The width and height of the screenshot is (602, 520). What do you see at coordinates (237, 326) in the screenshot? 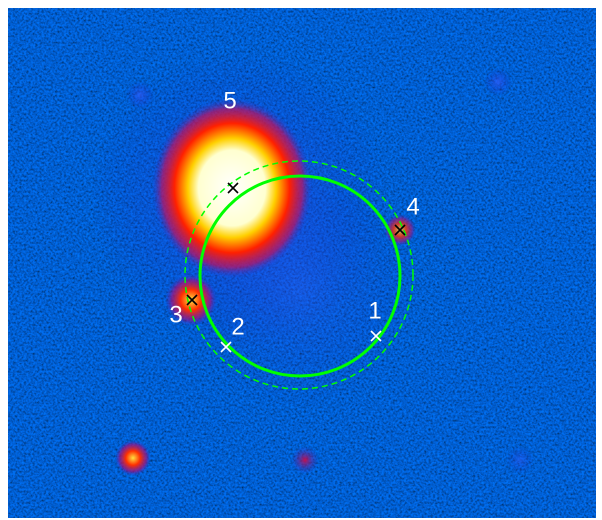
I see `marker-label: 2` at bounding box center [237, 326].